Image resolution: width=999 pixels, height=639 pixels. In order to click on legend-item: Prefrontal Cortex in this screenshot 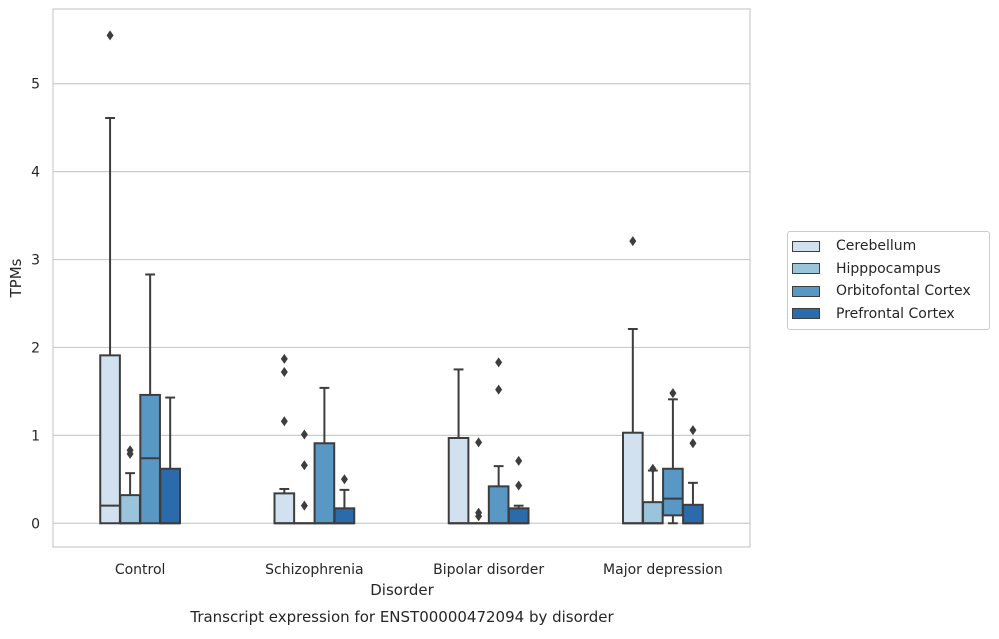, I will do `click(888, 314)`.